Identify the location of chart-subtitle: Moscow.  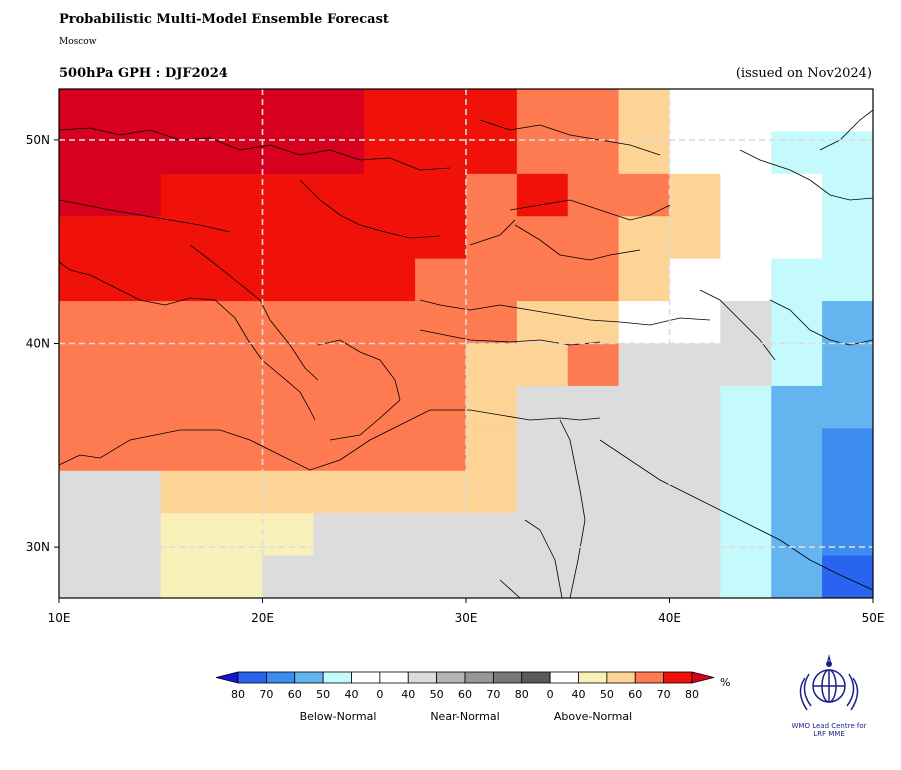
(78, 42).